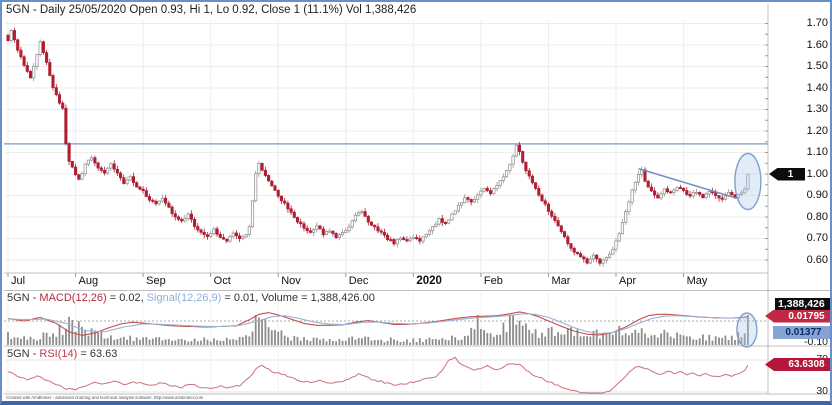 Image resolution: width=832 pixels, height=405 pixels. I want to click on macd-title-prefix: 5GN -, so click(23, 298).